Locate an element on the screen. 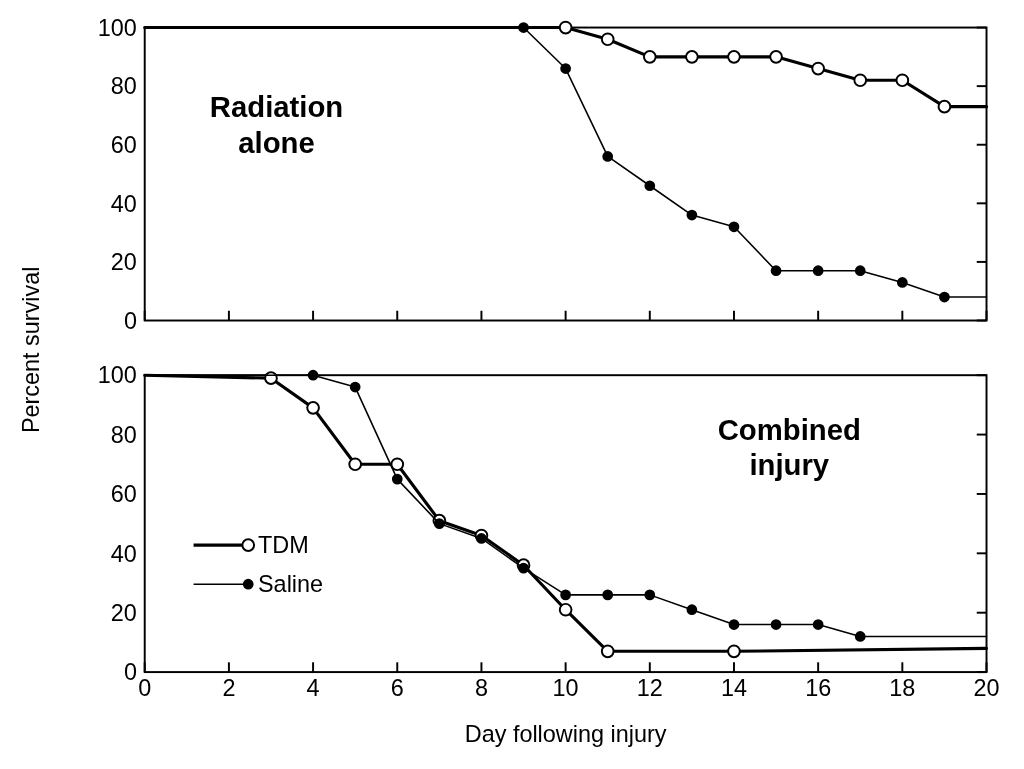  x-tick-label: 12 is located at coordinates (649, 687).